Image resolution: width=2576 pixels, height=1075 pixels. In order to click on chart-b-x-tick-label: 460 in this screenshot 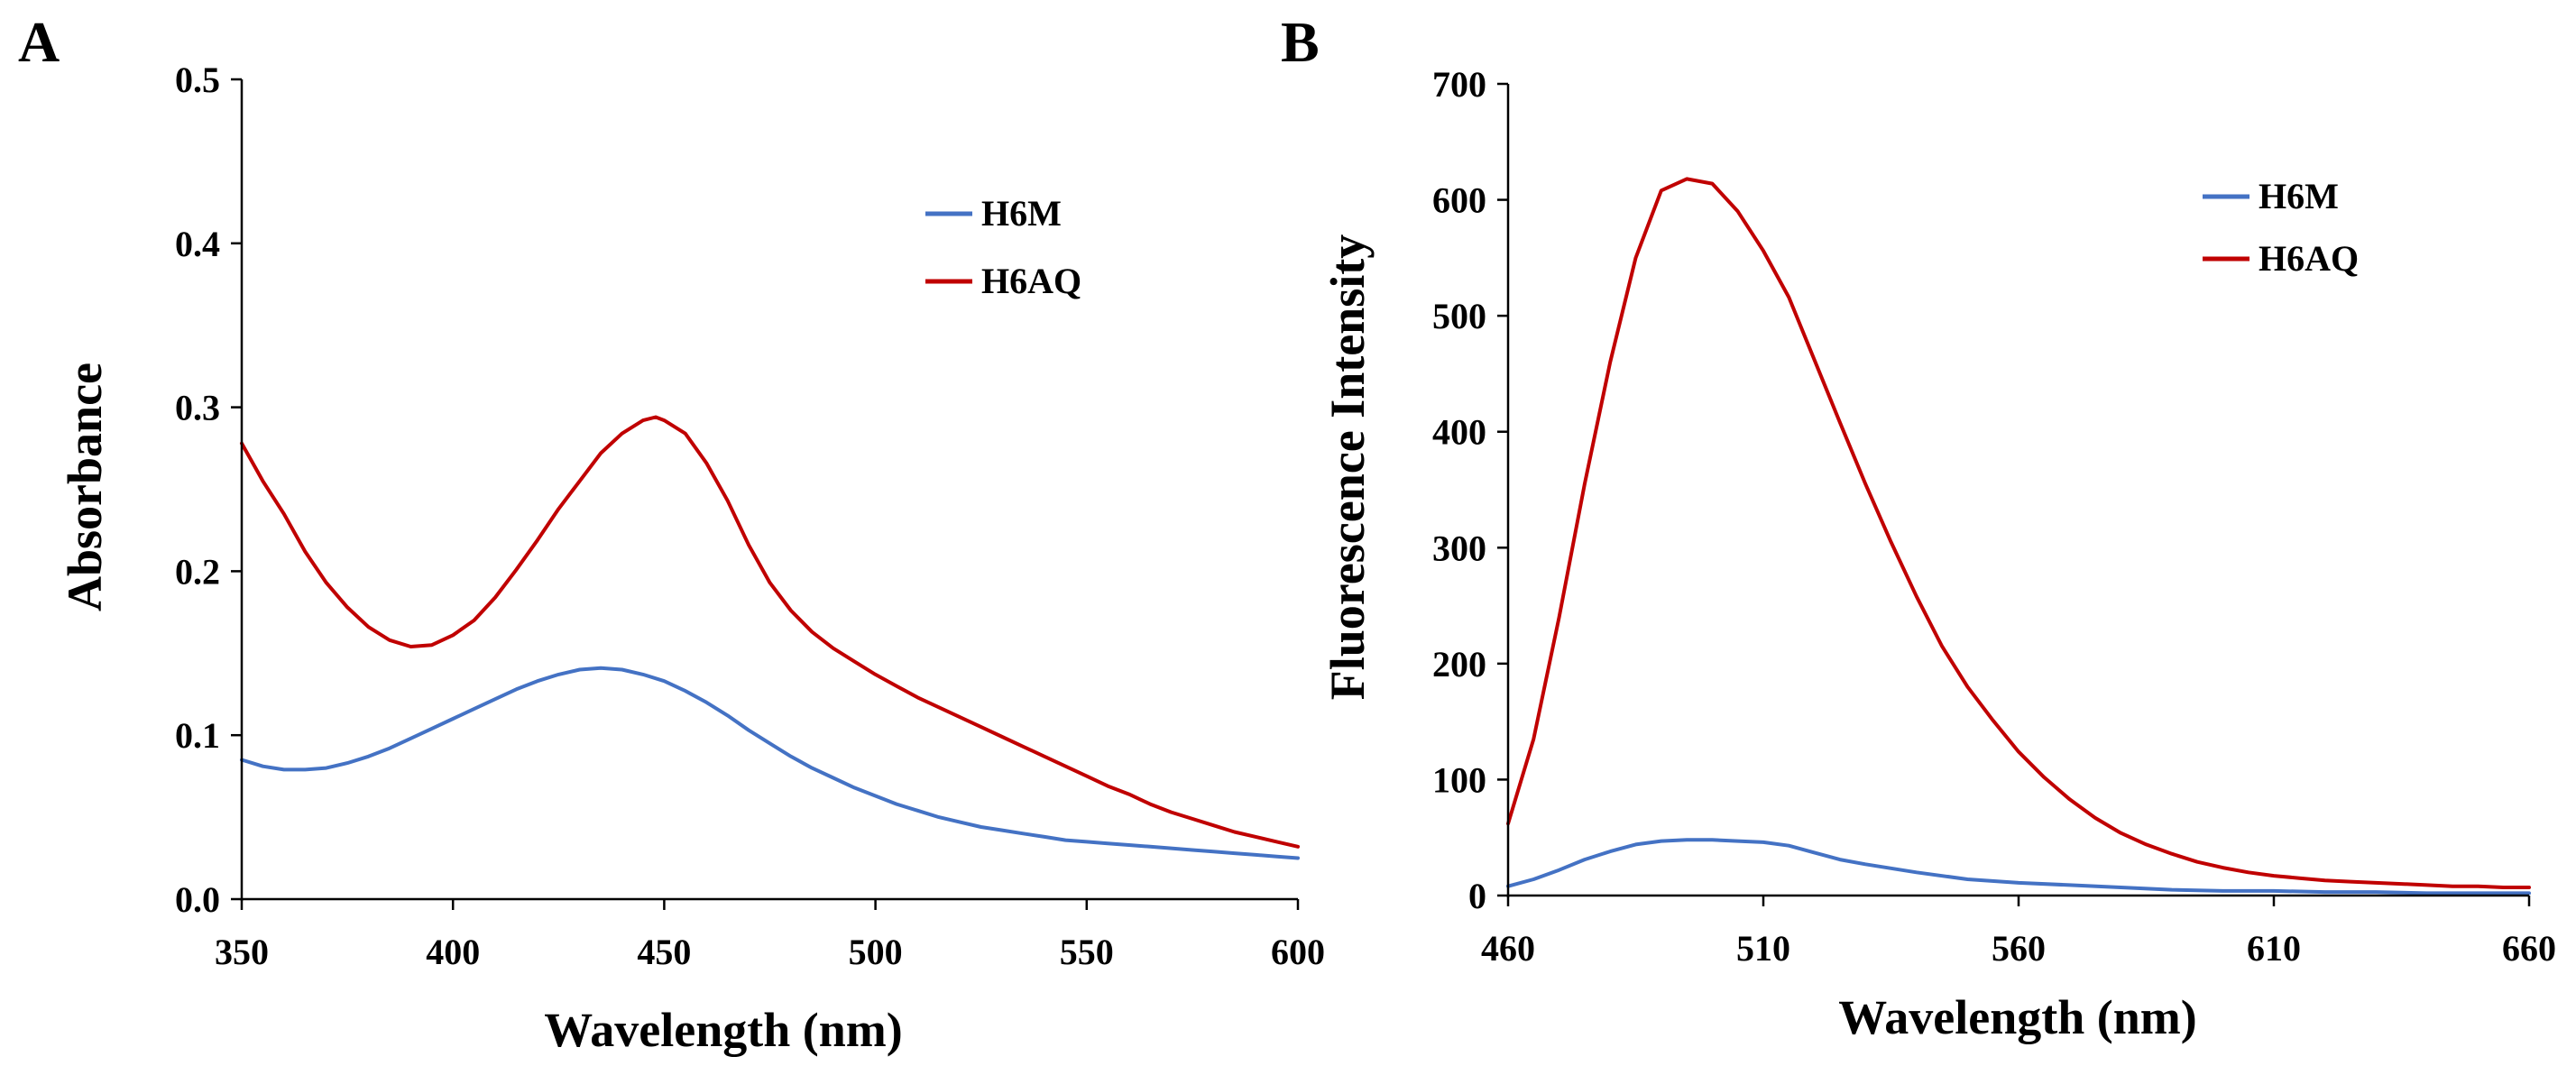, I will do `click(1508, 948)`.